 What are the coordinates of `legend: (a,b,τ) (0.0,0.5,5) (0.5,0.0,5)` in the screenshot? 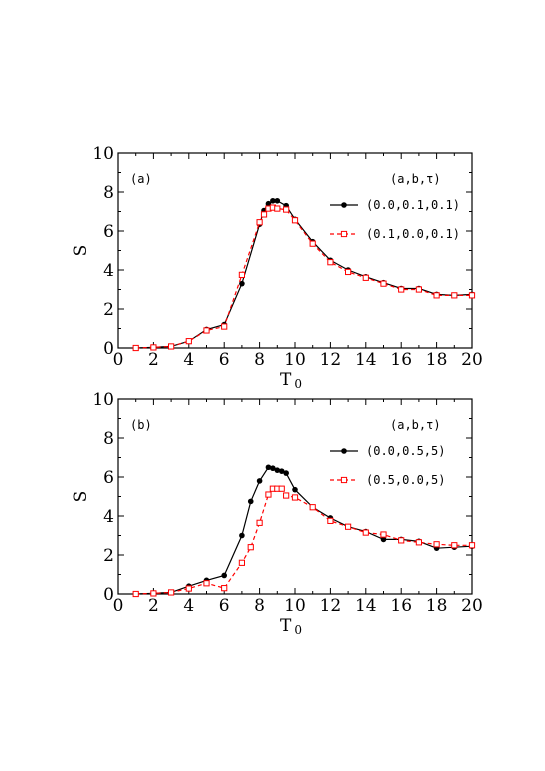 It's located at (387, 452).